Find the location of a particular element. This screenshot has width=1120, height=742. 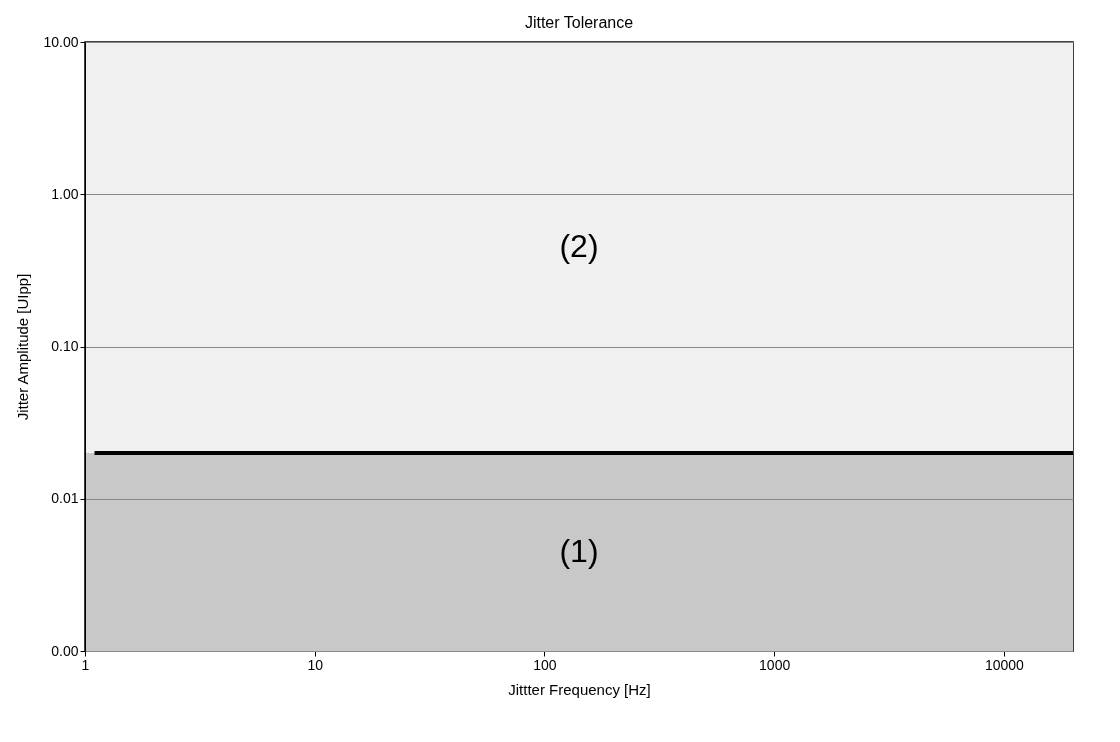

x-tick-label: 100 is located at coordinates (545, 664).